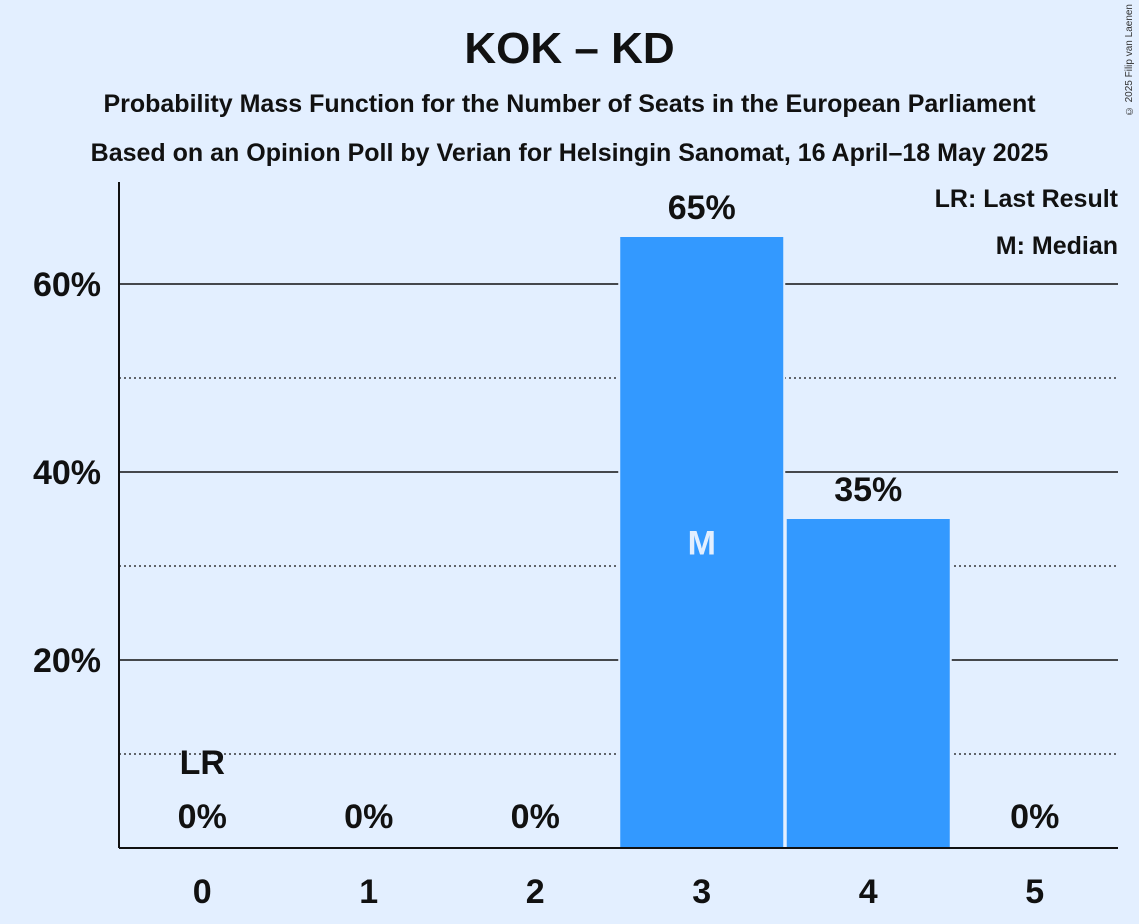 Image resolution: width=1139 pixels, height=924 pixels. Describe the element at coordinates (1026, 199) in the screenshot. I see `legend-last-result: LR: Last Result` at that location.